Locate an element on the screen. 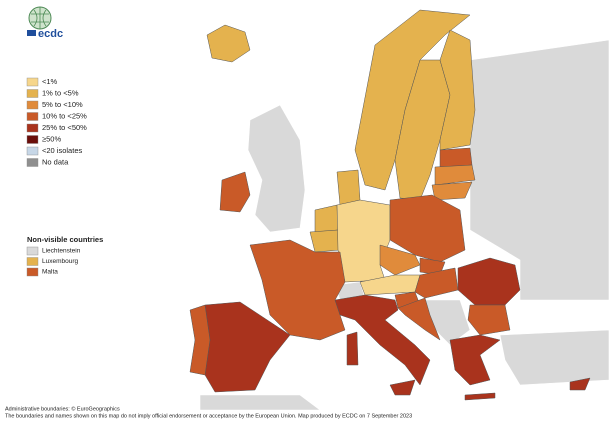  logo-text: ecdc is located at coordinates (50, 34).